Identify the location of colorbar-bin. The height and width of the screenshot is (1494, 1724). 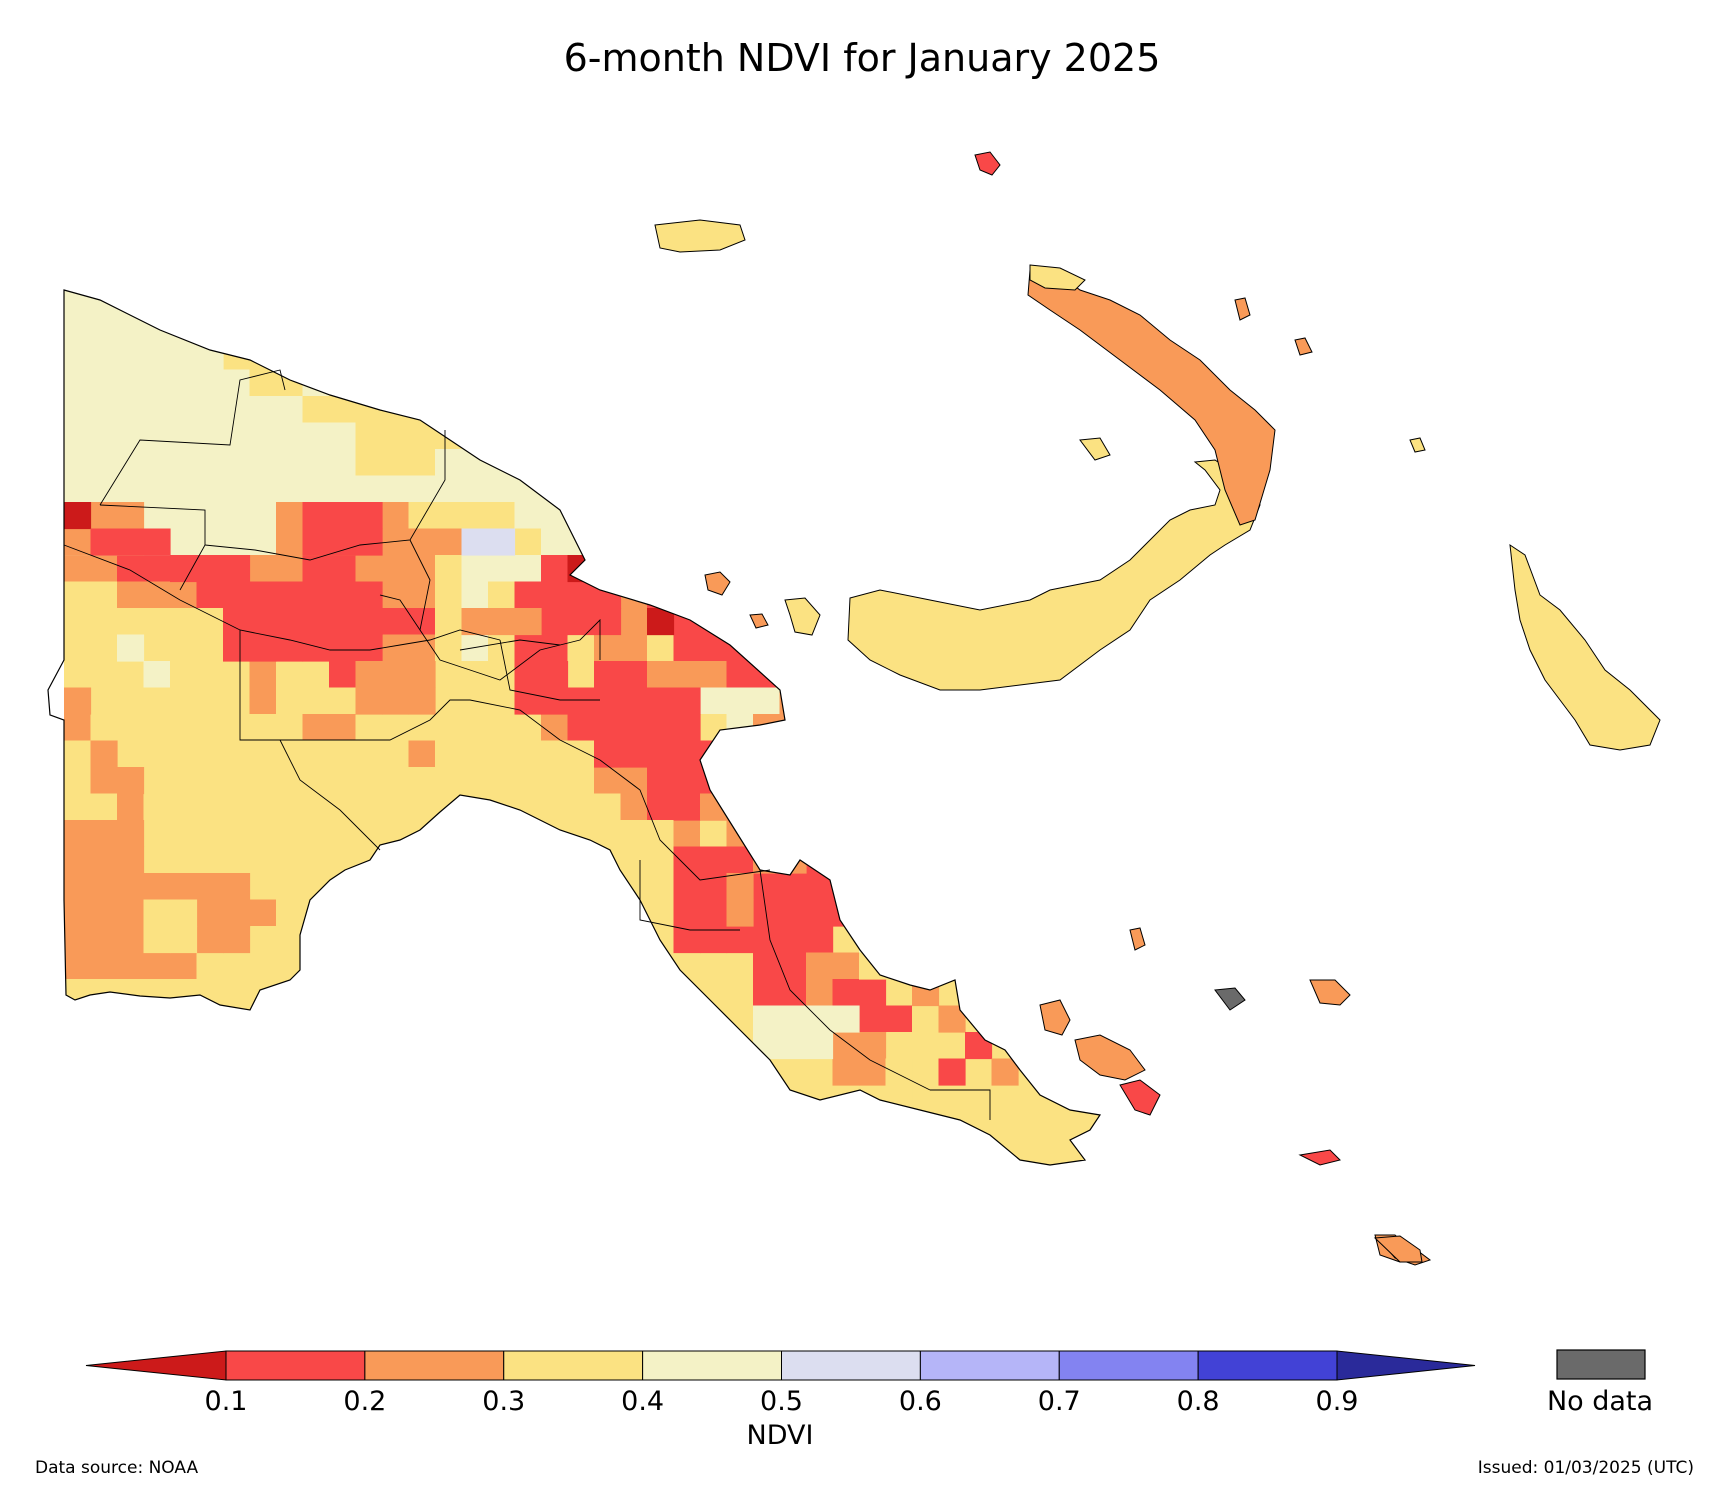
(1267, 1365).